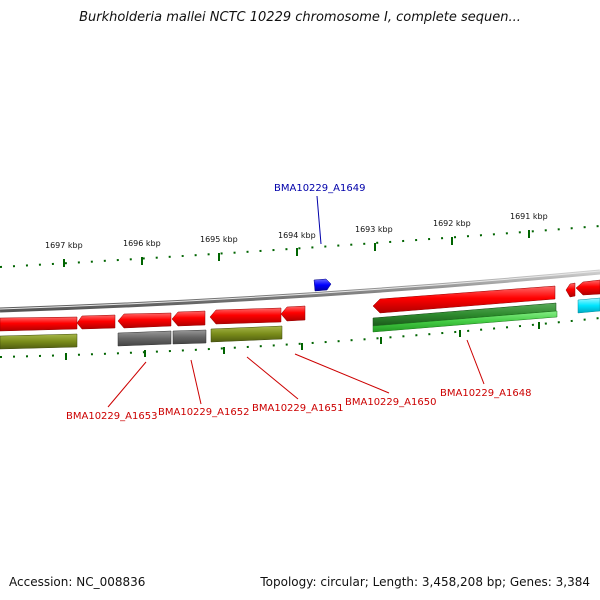 The height and width of the screenshot is (600, 600). What do you see at coordinates (142, 243) in the screenshot?
I see `tick-label-1696: 1696 kbp` at bounding box center [142, 243].